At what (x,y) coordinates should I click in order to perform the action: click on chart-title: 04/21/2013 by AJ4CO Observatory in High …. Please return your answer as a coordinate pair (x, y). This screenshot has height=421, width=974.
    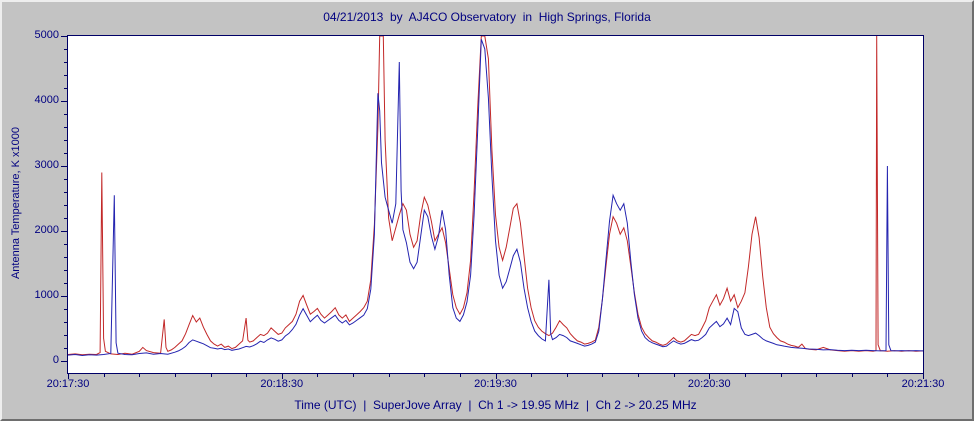
    Looking at the image, I should click on (487, 17).